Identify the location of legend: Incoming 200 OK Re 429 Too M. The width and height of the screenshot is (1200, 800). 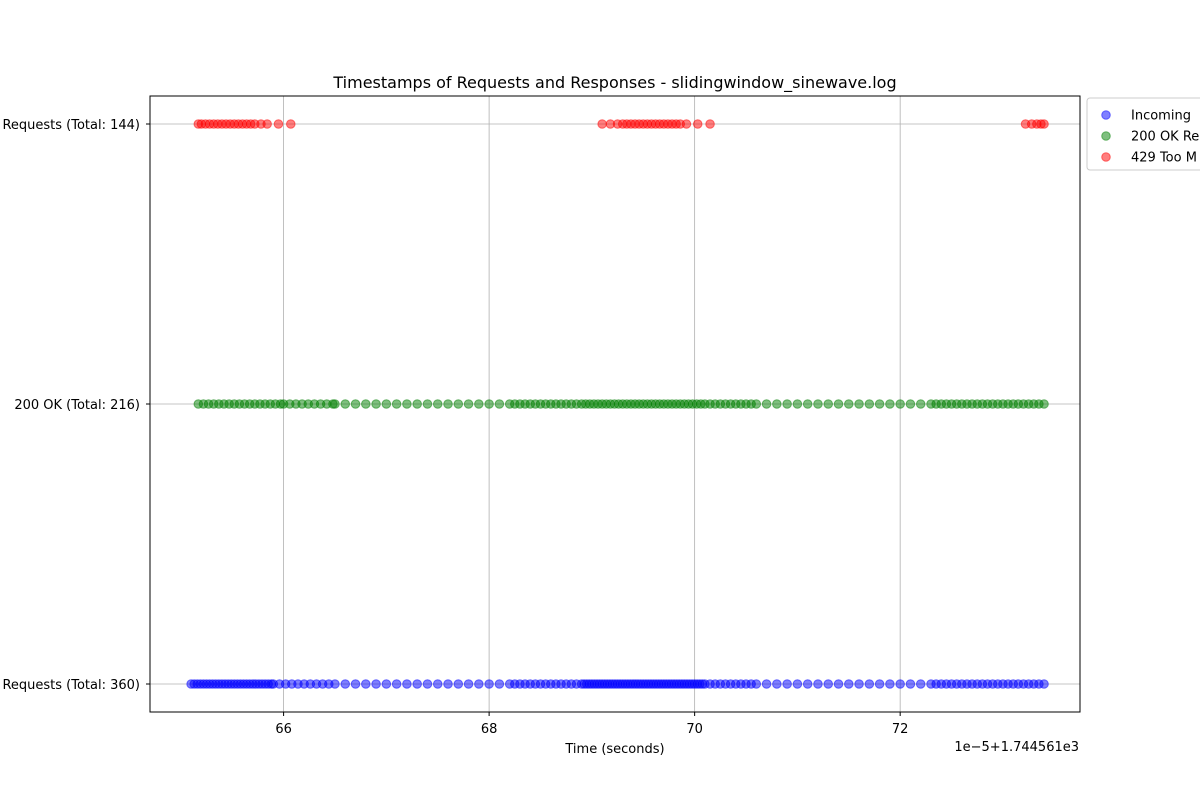
(1143, 134).